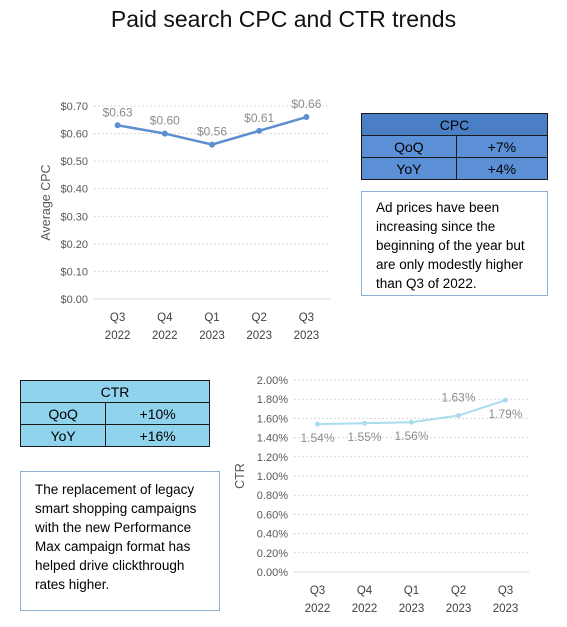 The width and height of the screenshot is (567, 627). What do you see at coordinates (74, 107) in the screenshot?
I see `y-tick-label: $0.70` at bounding box center [74, 107].